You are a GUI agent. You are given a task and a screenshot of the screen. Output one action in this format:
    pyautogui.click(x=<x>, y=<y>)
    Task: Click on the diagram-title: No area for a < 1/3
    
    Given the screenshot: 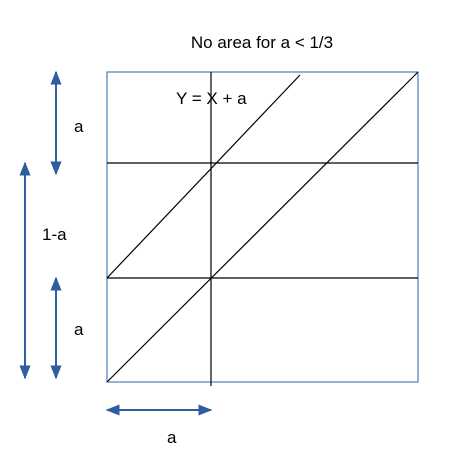 What is the action you would take?
    pyautogui.click(x=262, y=42)
    